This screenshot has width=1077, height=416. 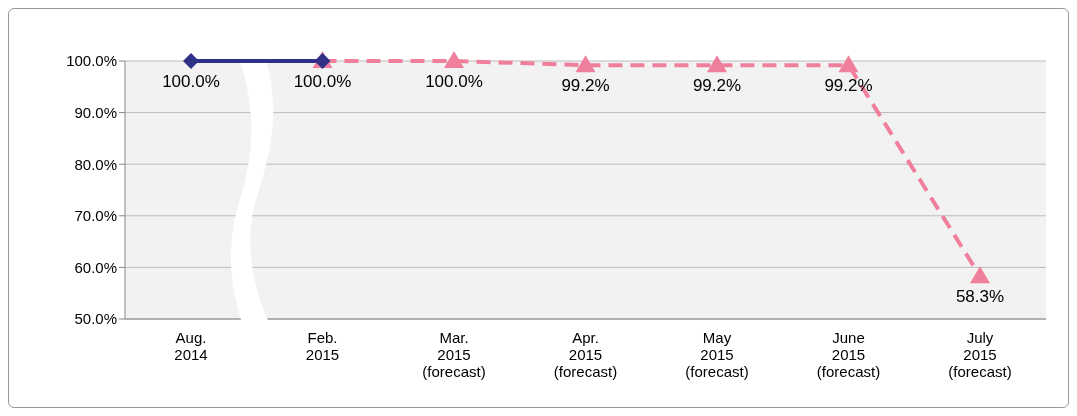 What do you see at coordinates (585, 354) in the screenshot?
I see `x-tick-label: Apr. 2015 (forecast)` at bounding box center [585, 354].